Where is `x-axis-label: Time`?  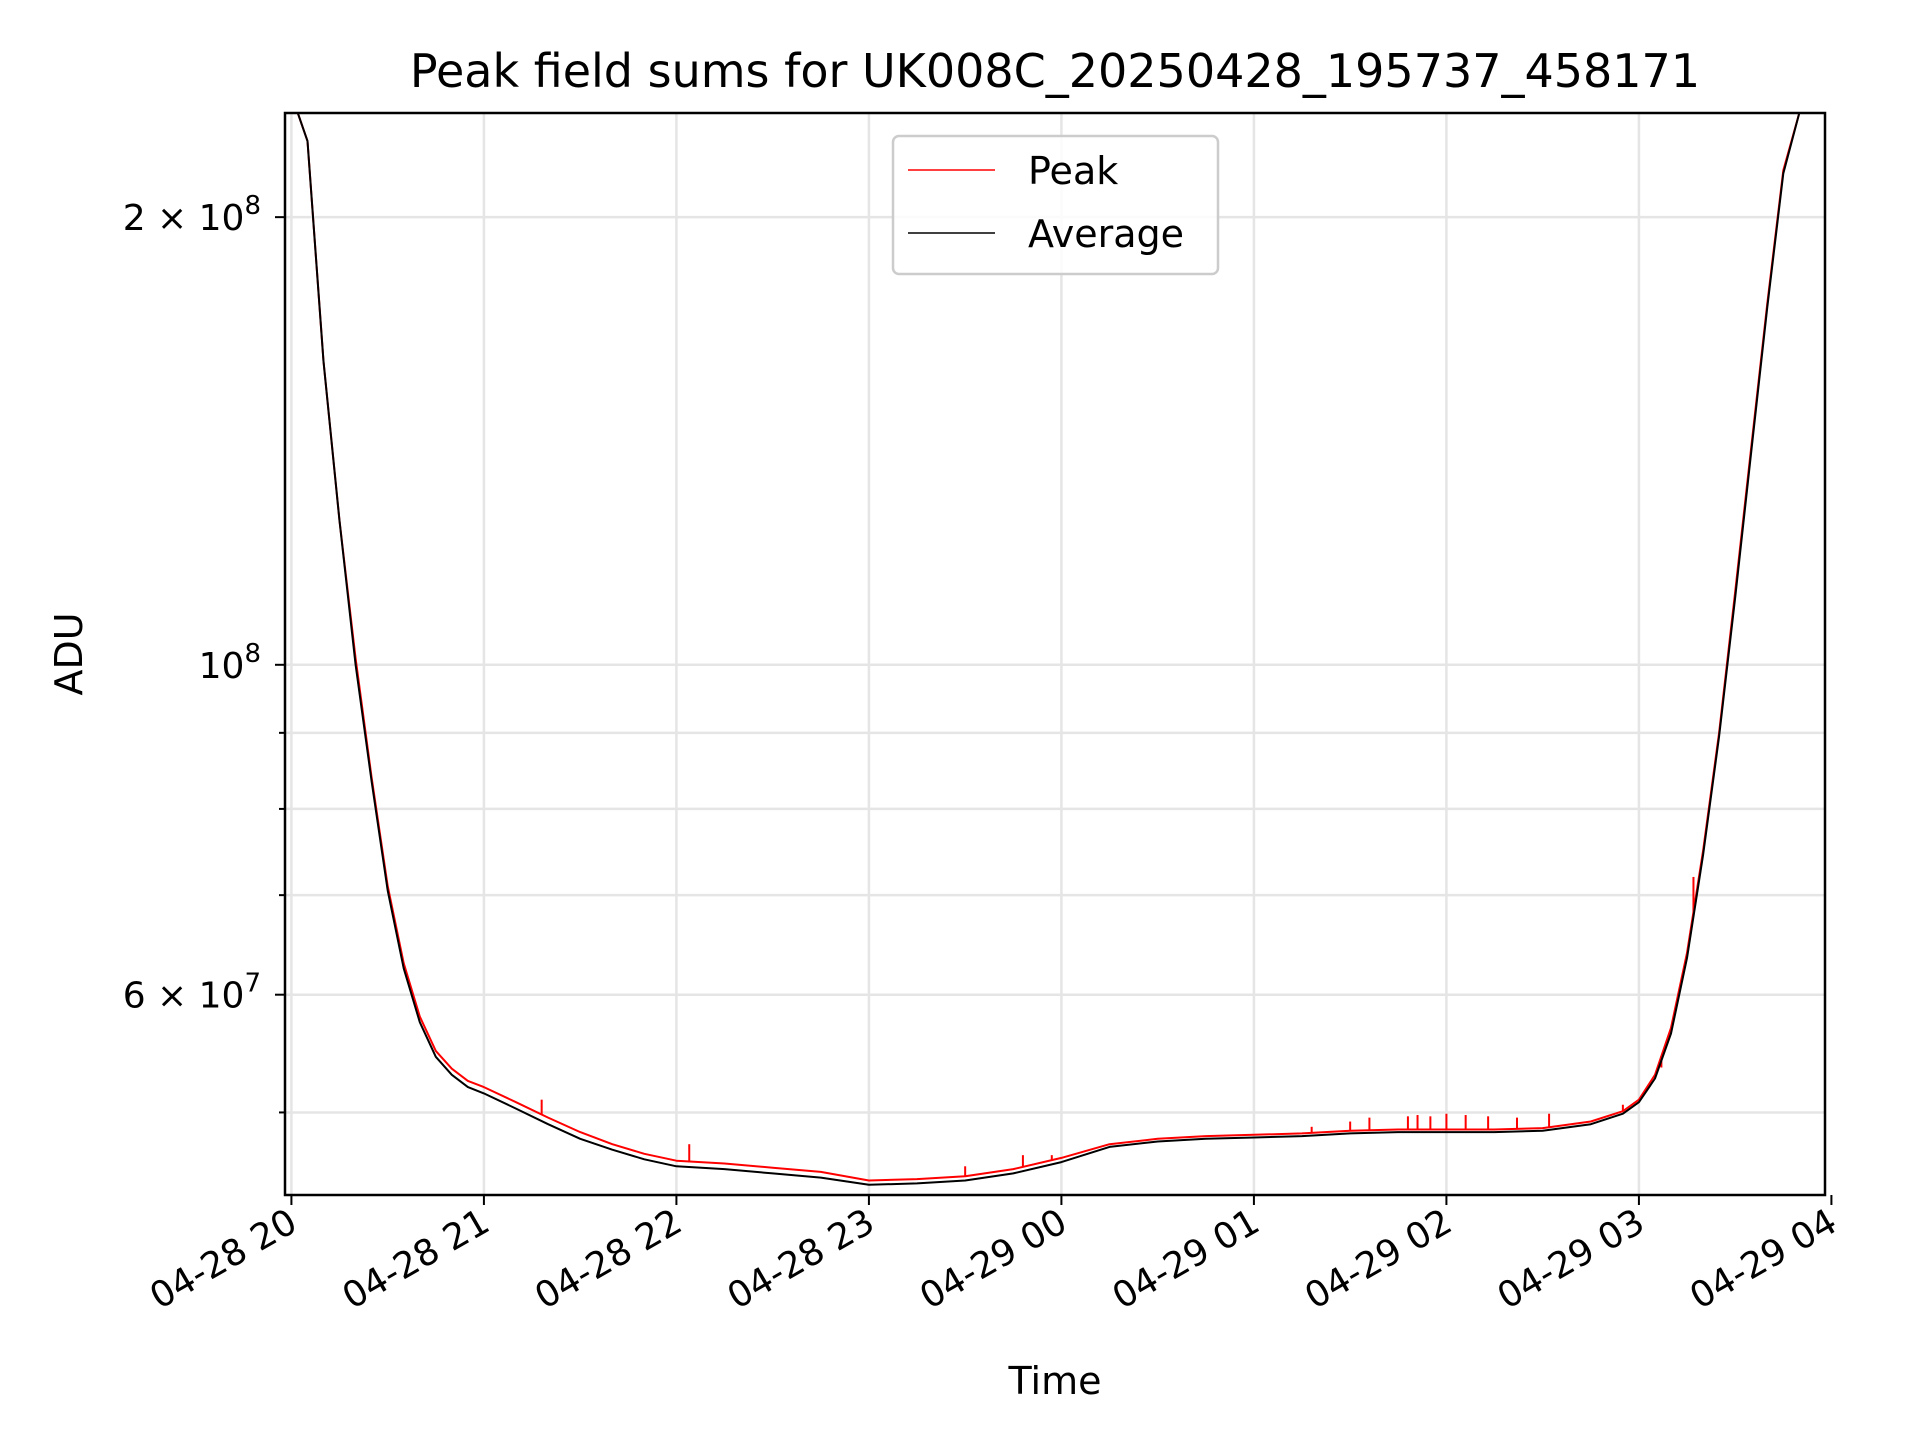 x-axis-label: Time is located at coordinates (1055, 1381).